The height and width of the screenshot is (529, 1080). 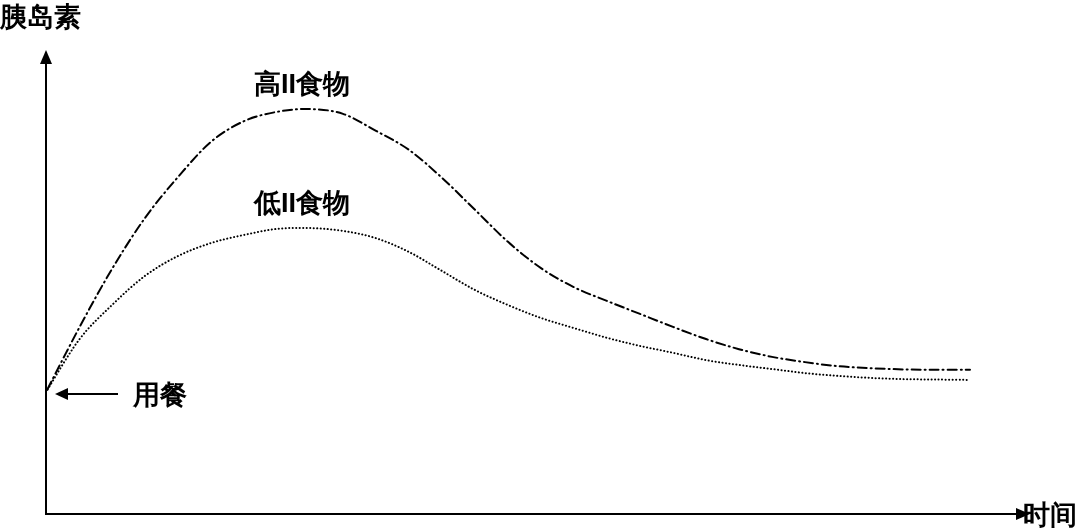 What do you see at coordinates (40, 17) in the screenshot?
I see `ylabel: 胰岛素` at bounding box center [40, 17].